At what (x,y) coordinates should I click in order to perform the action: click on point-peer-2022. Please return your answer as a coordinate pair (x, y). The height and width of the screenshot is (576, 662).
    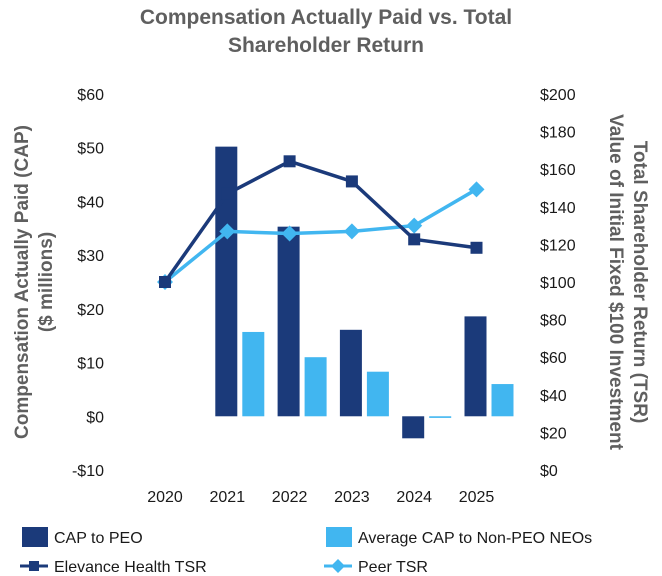
    Looking at the image, I should click on (289, 233).